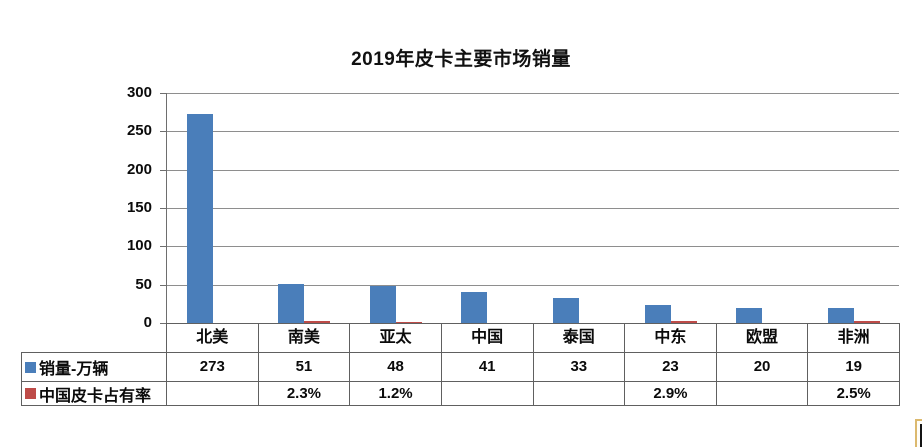 This screenshot has width=922, height=447. What do you see at coordinates (395, 338) in the screenshot?
I see `category-label: 亚太` at bounding box center [395, 338].